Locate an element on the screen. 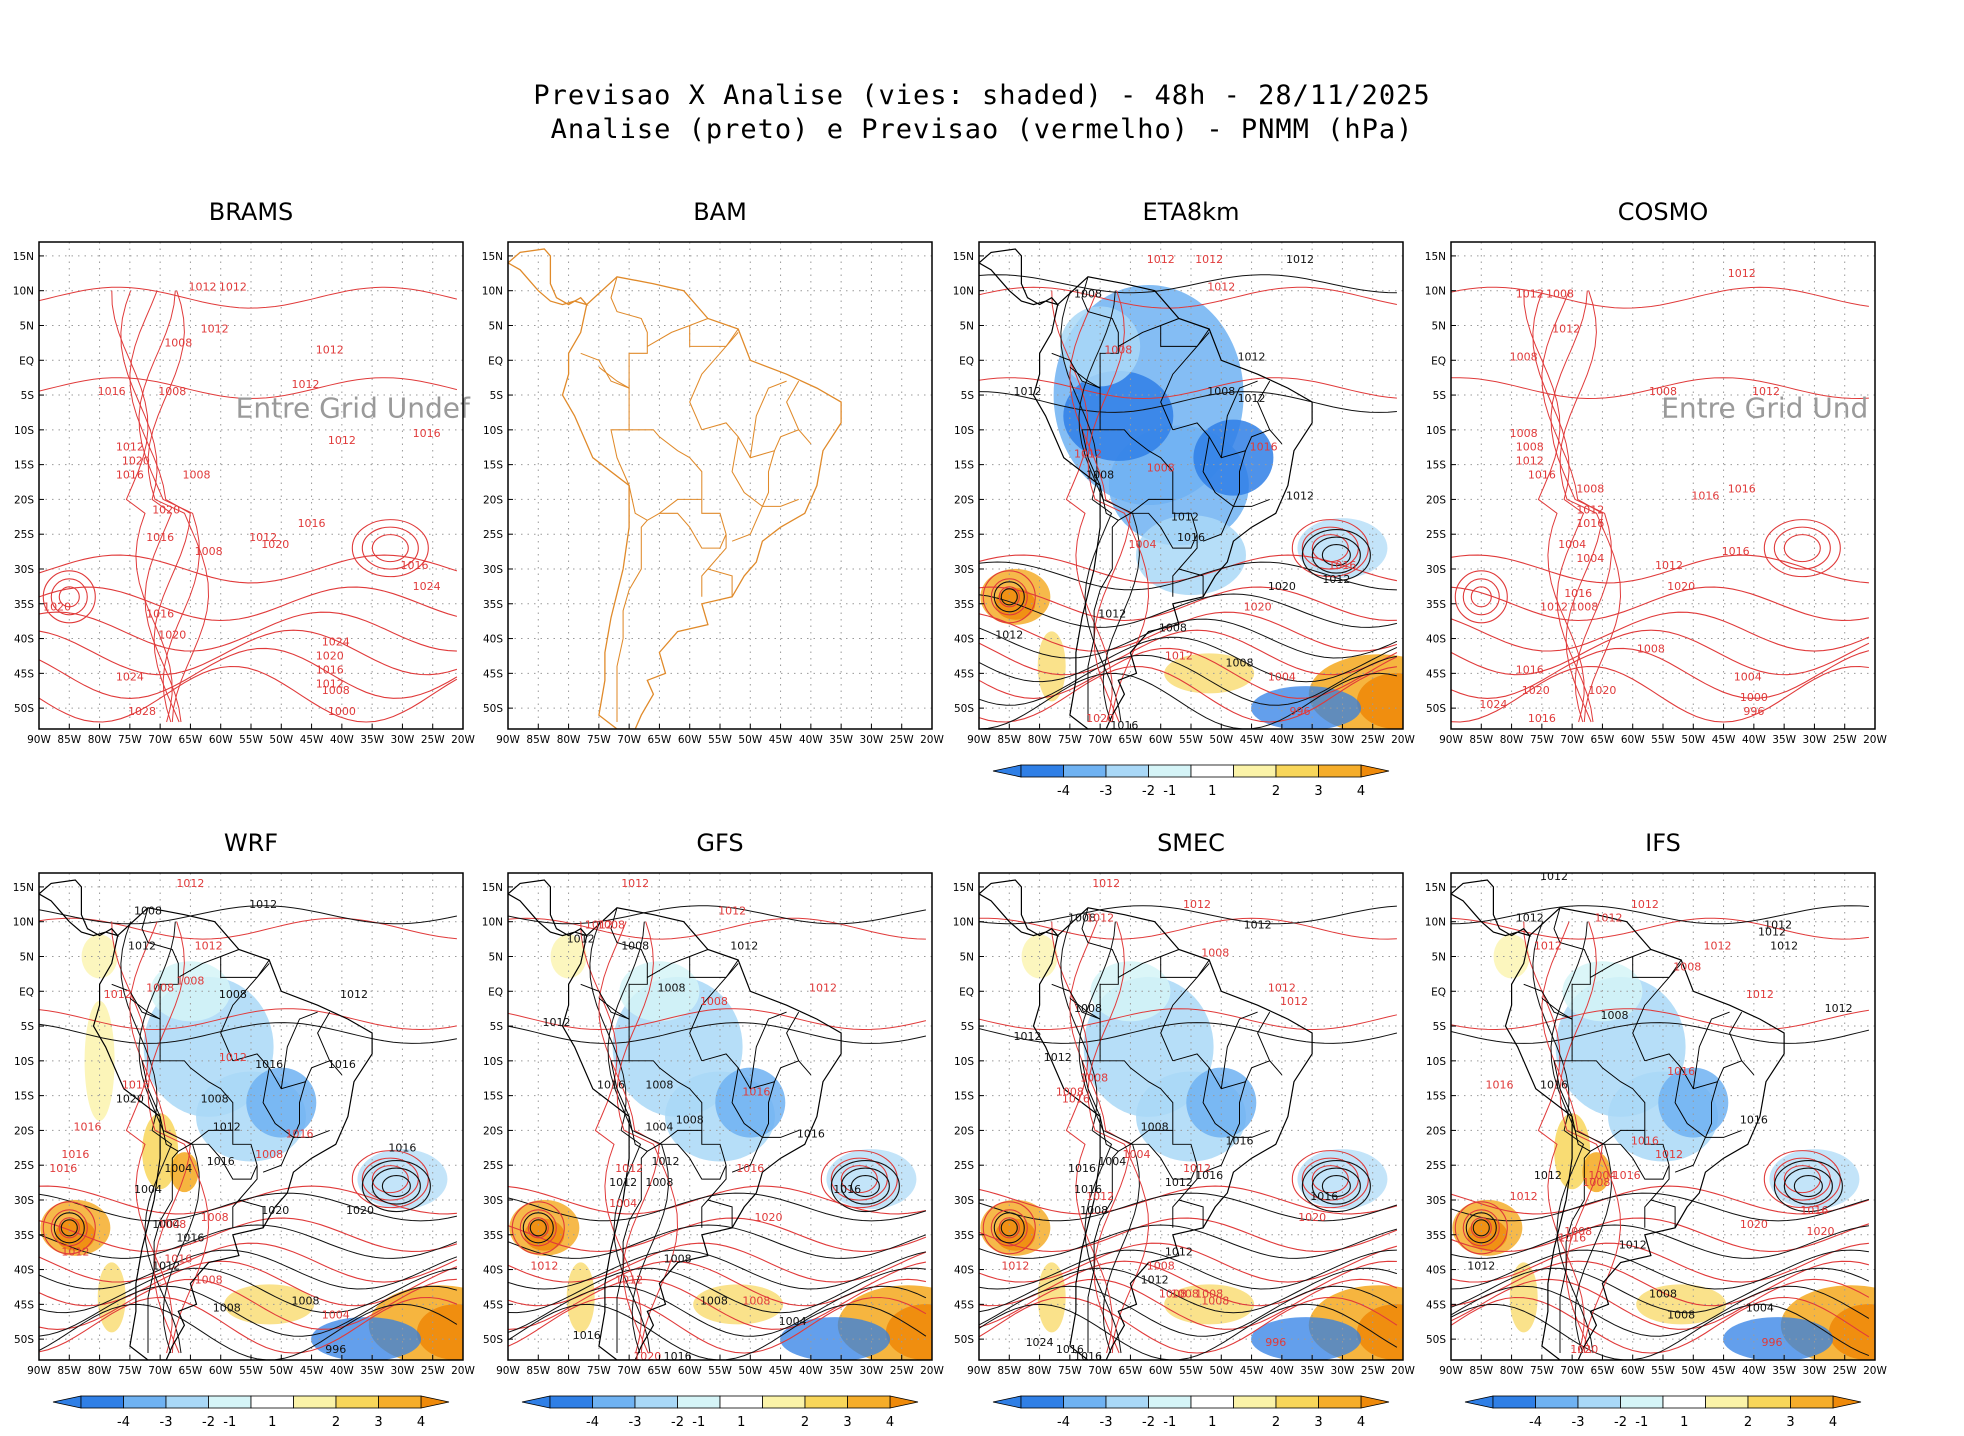 This screenshot has width=1964, height=1436. colorbar-tick-label: 3 is located at coordinates (1790, 1422).